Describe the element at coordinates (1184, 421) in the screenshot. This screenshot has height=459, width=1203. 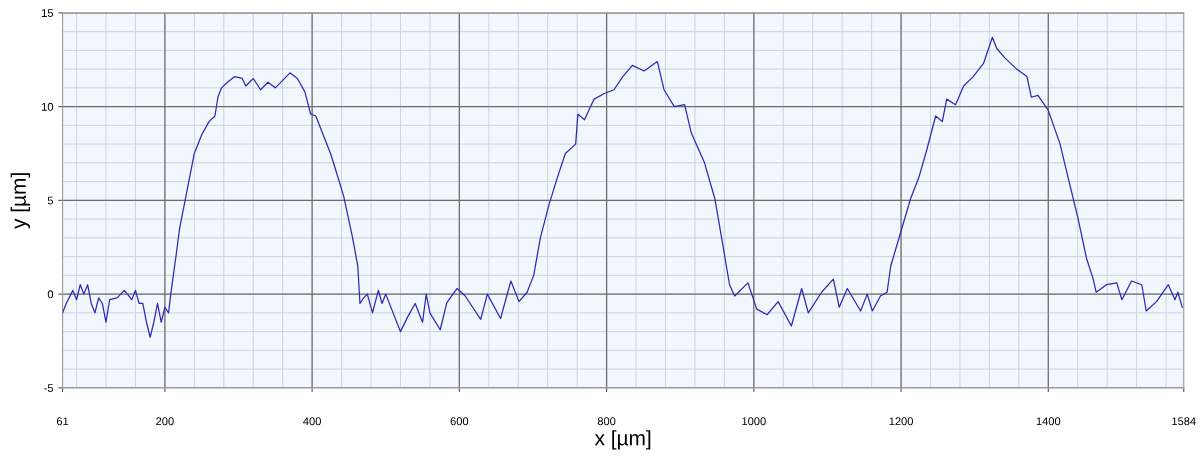
I see `x-tick-label: 1584` at that location.